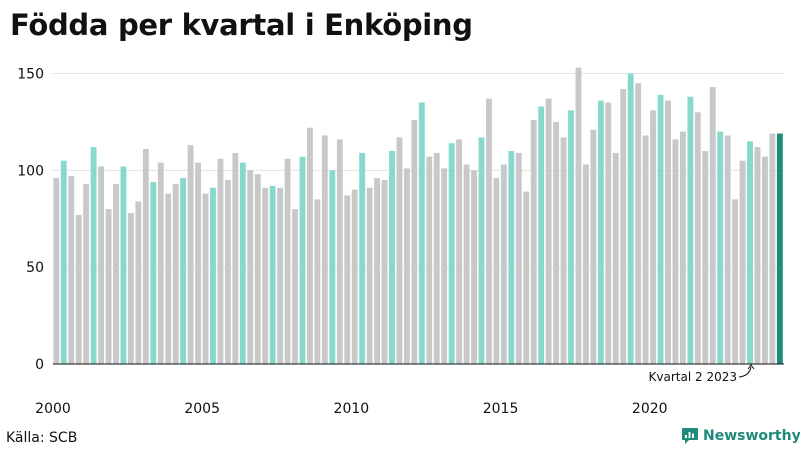  Describe the element at coordinates (30, 220) in the screenshot. I see `y-axis-labels: 0 50 100 150` at that location.